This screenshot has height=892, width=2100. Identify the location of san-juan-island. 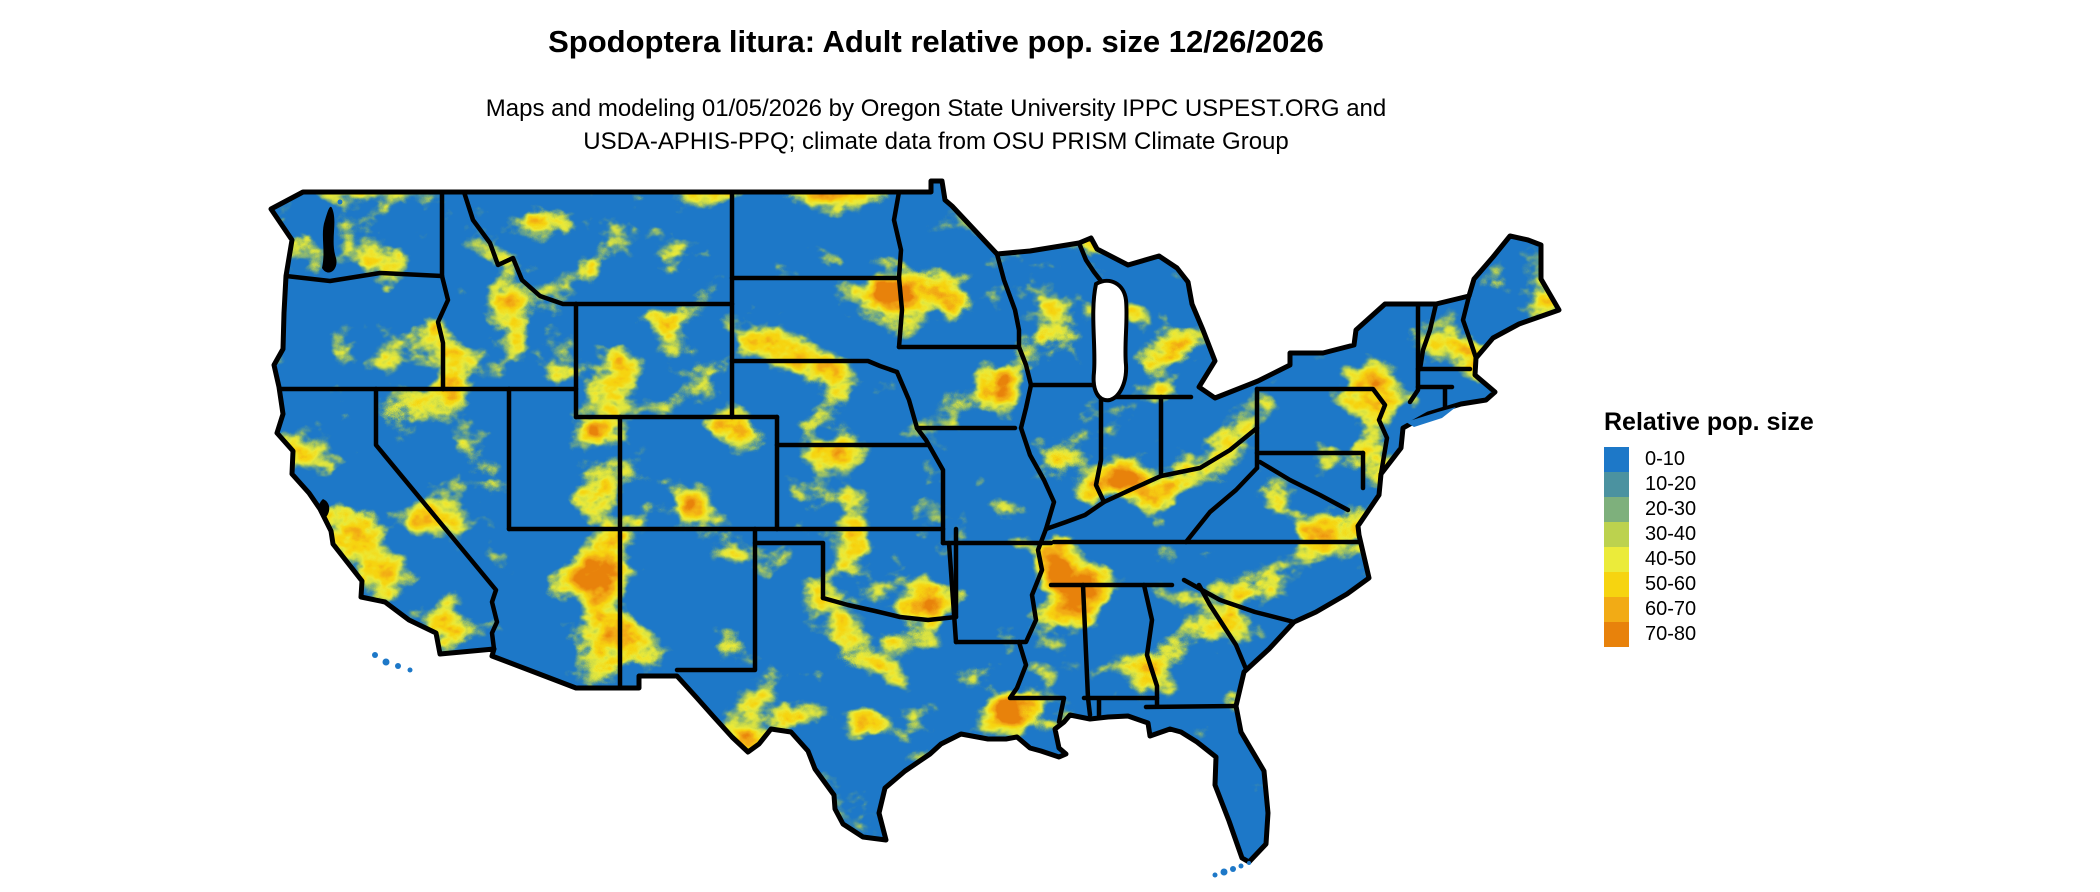
(340, 202).